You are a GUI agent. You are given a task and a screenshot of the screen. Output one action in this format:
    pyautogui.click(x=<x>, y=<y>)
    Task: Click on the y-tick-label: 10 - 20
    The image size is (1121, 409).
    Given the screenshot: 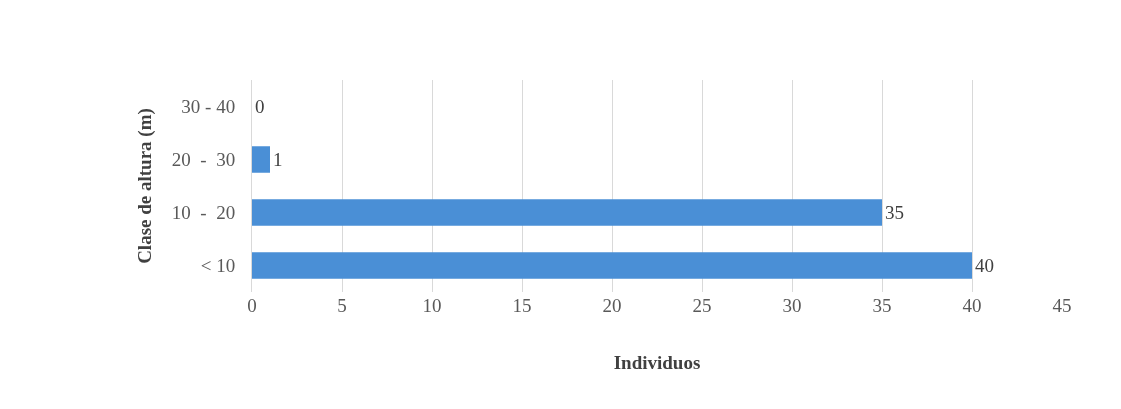 What is the action you would take?
    pyautogui.click(x=203, y=213)
    